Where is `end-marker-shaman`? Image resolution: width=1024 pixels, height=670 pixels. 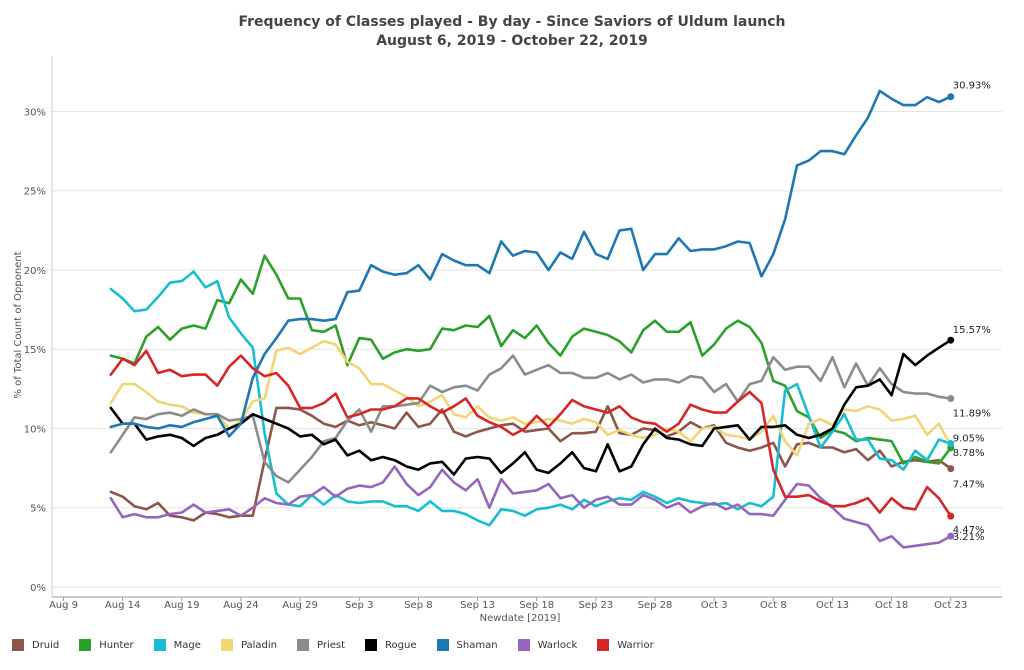
end-marker-shaman is located at coordinates (951, 97).